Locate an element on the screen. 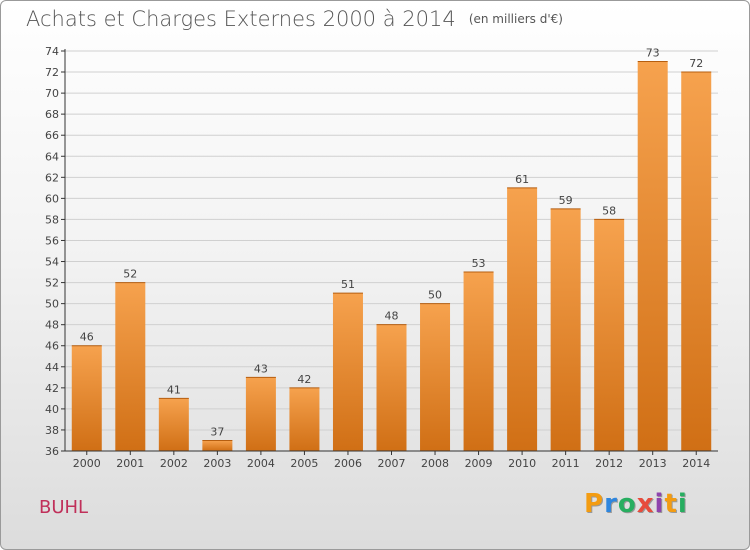  commune-name: BUHL is located at coordinates (64, 507).